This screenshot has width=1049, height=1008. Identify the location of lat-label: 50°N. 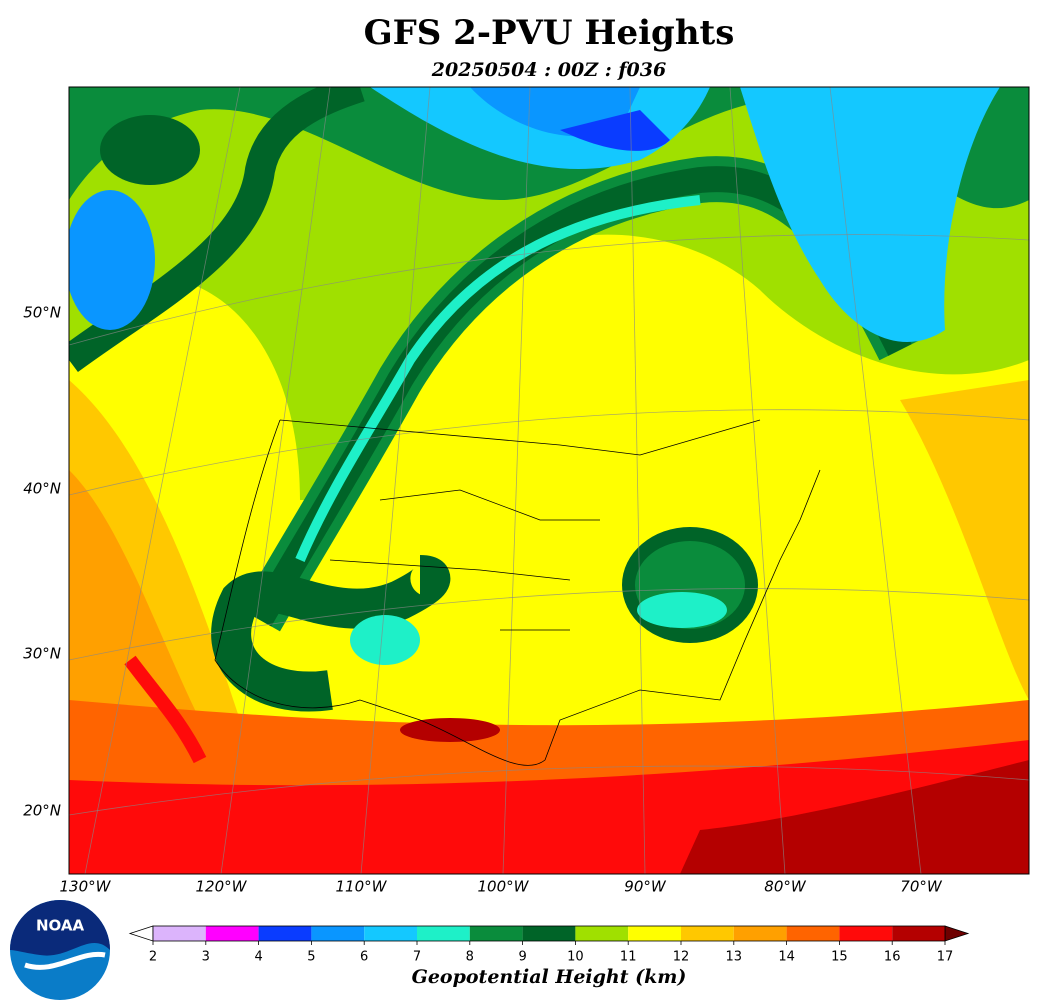
(42, 313).